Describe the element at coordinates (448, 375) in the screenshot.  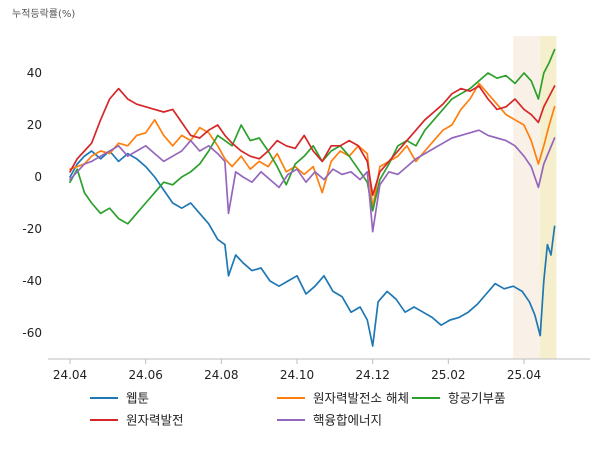
I see `x-tick-label: 25.02` at that location.